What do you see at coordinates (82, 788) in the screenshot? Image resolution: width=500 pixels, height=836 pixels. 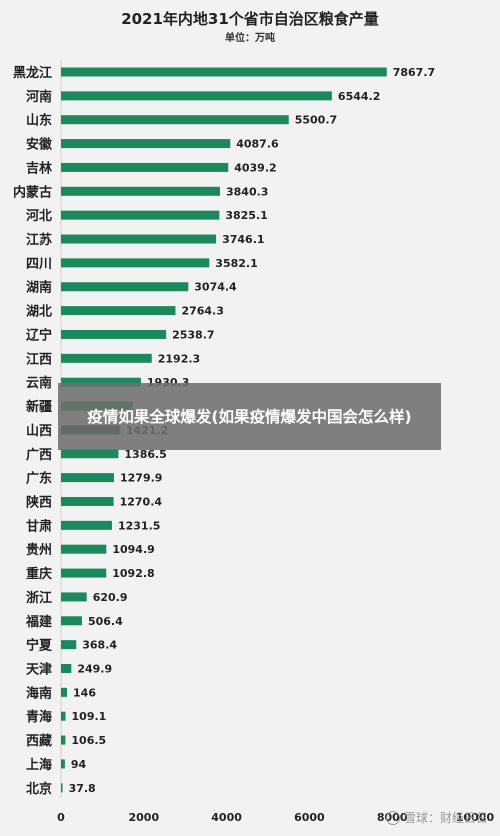 I see `data-label: 37.8` at bounding box center [82, 788].